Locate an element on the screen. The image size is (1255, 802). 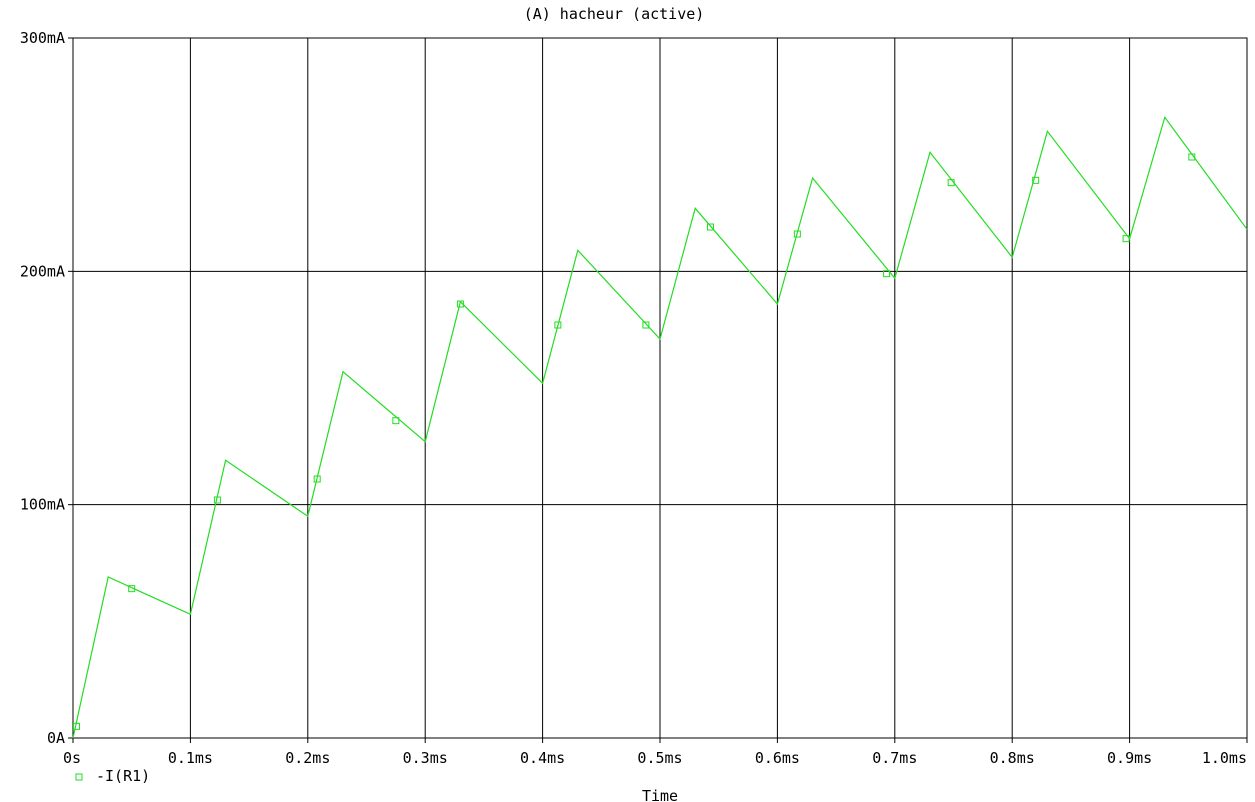
y-tick-labels: 0A 100mA 200mA 300mA is located at coordinates (42, 388).